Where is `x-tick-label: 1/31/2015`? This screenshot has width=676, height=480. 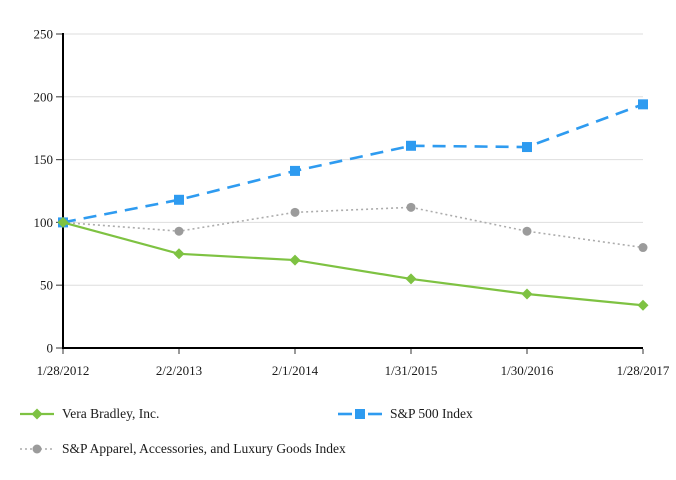
x-tick-label: 1/31/2015 is located at coordinates (411, 370).